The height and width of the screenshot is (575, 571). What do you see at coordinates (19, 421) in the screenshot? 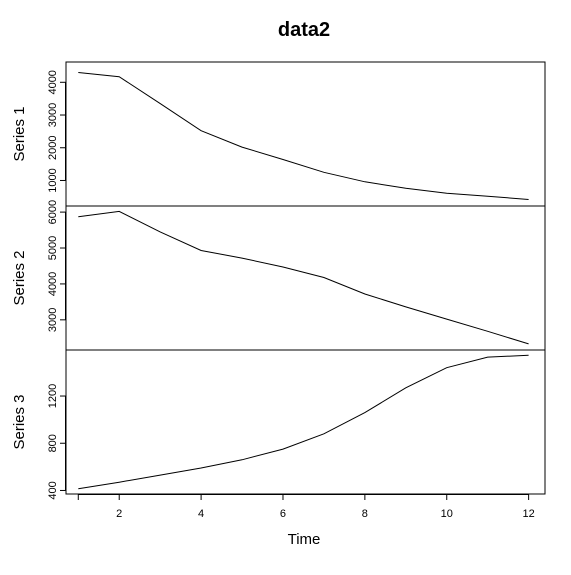
I see `panel-3-y-label: Series 3` at bounding box center [19, 421].